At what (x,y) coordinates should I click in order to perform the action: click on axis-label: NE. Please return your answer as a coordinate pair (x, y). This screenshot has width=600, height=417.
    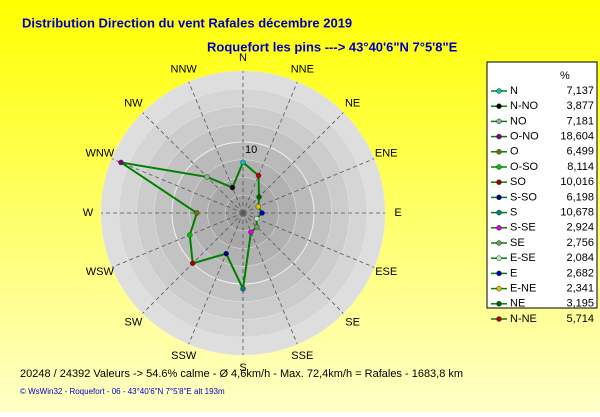
    Looking at the image, I should click on (352, 103).